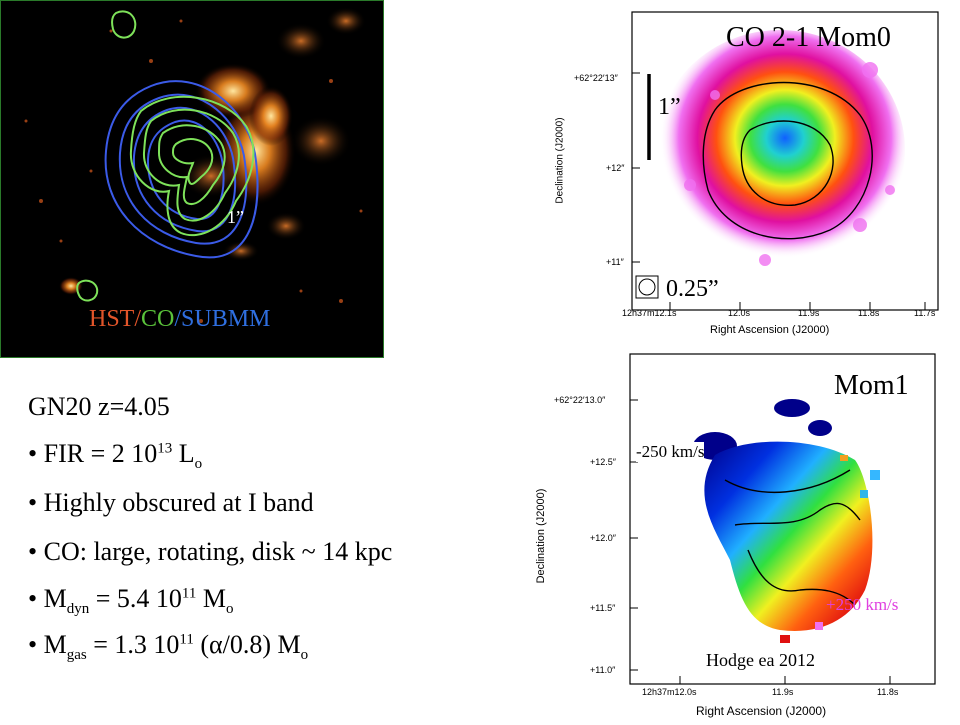  What do you see at coordinates (229, 609) in the screenshot?
I see `mdyn-unit-sub: o` at bounding box center [229, 609].